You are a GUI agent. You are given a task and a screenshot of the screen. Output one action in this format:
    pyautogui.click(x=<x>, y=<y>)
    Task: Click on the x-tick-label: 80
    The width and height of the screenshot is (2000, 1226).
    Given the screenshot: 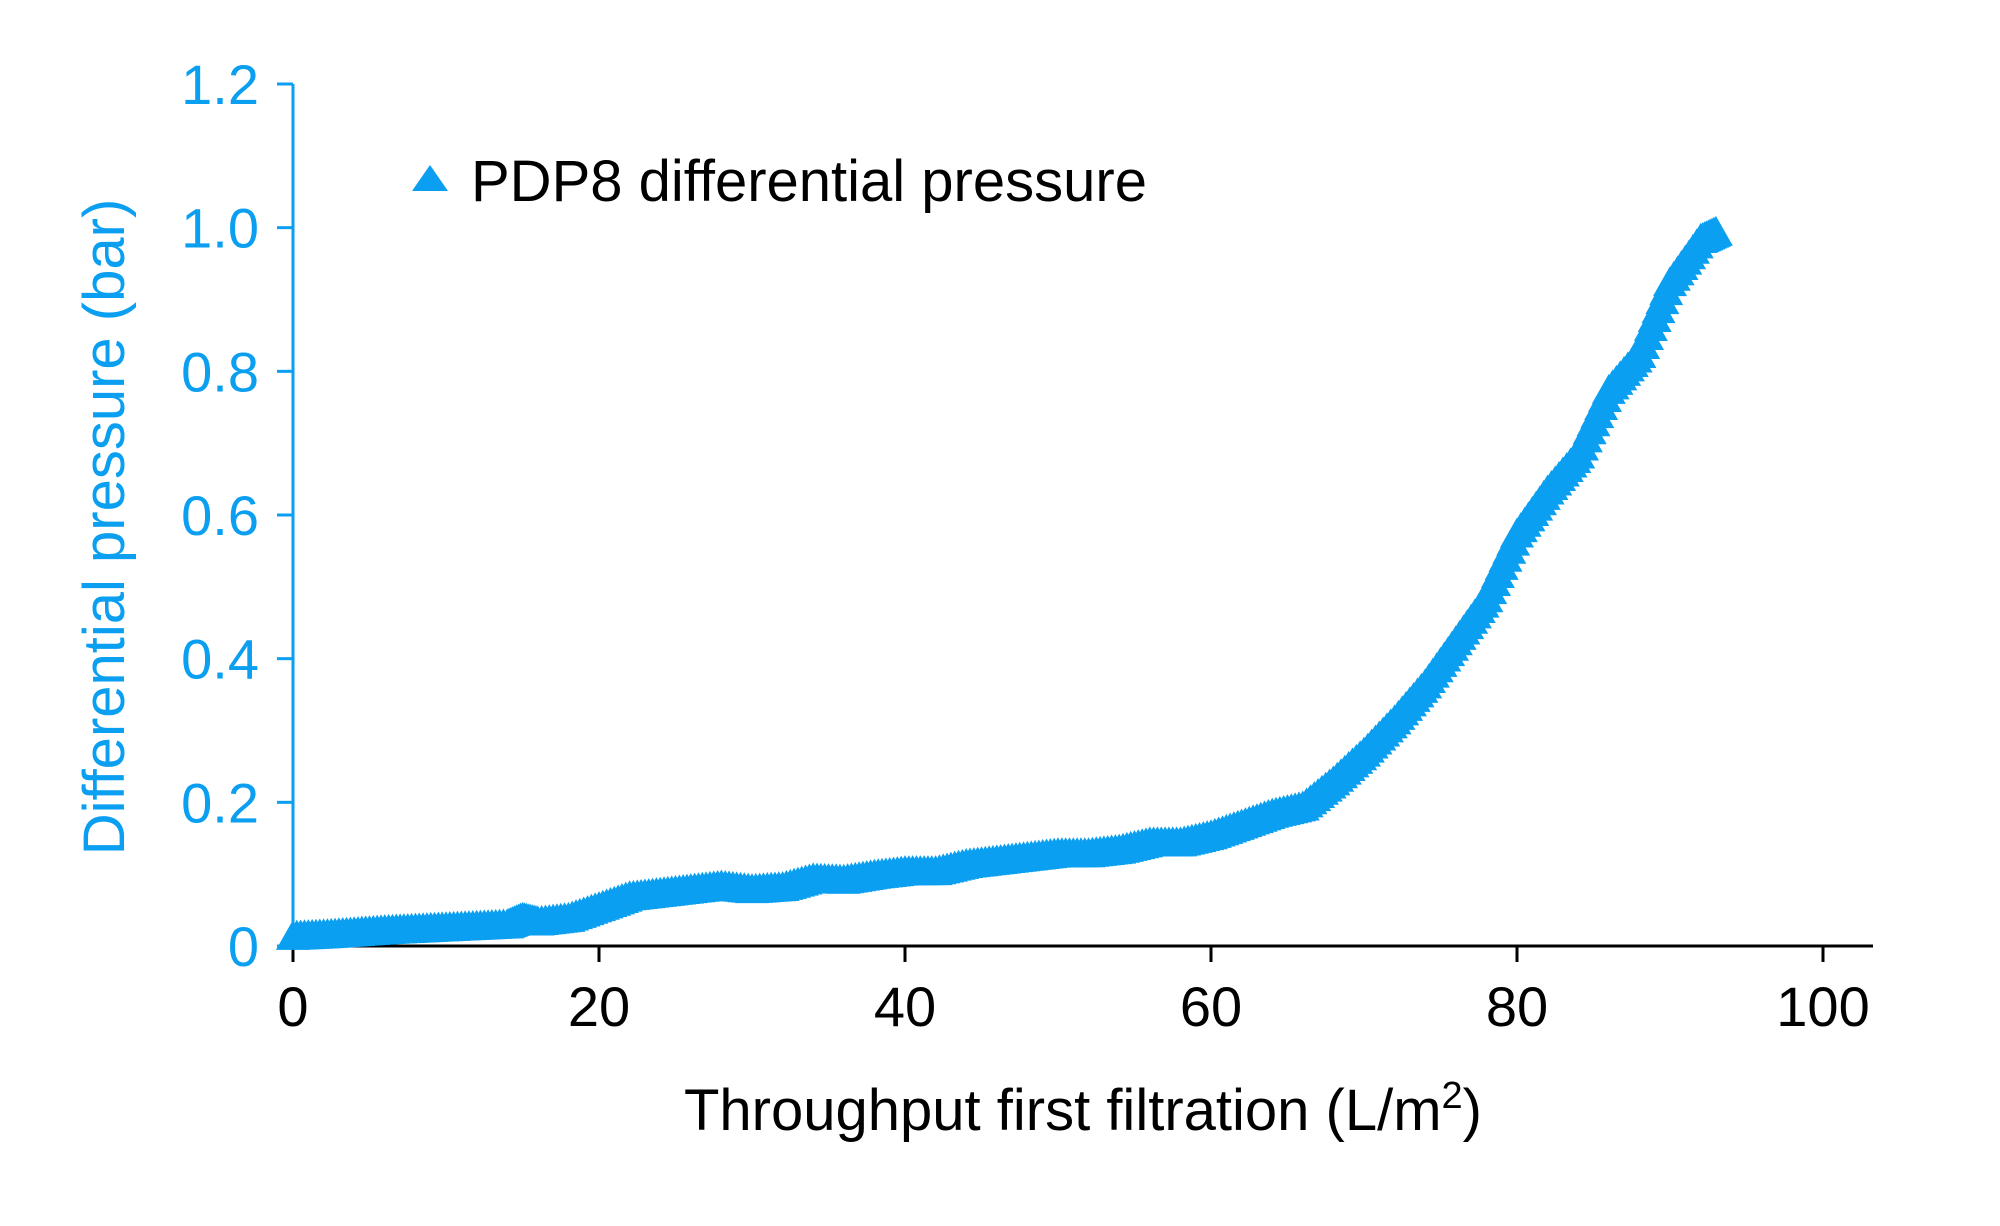 What is the action you would take?
    pyautogui.click(x=1517, y=1006)
    